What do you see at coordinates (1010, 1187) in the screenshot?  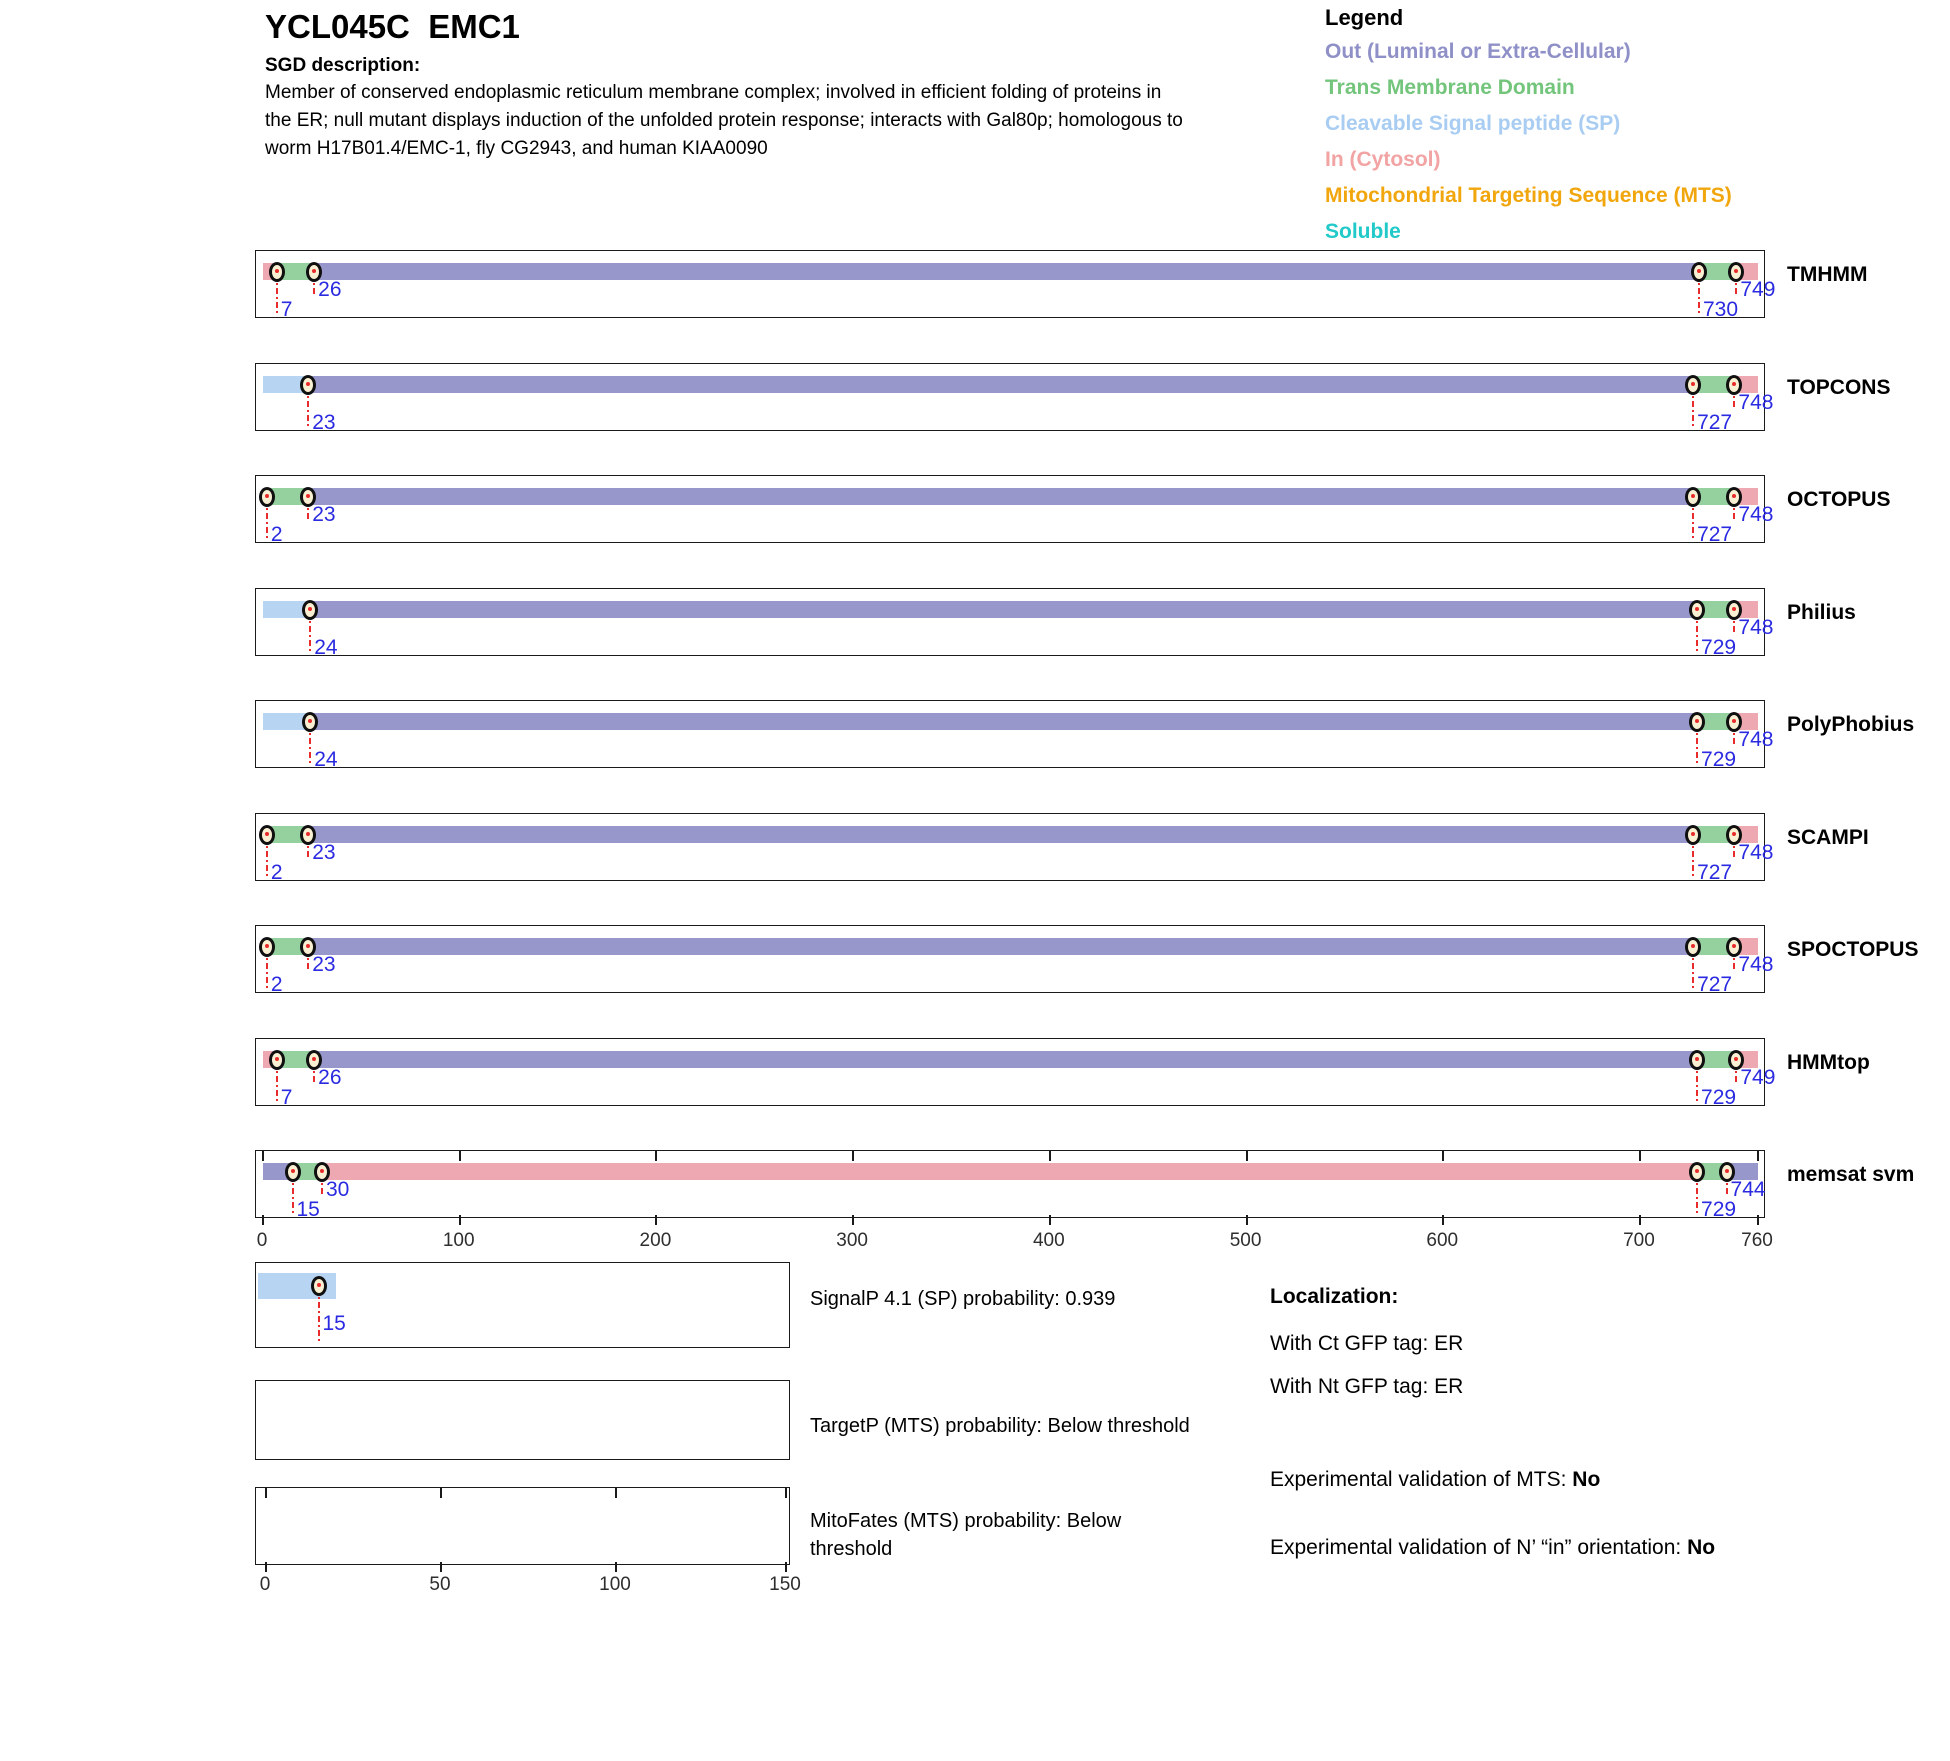 I see `track-box-memsat-svm: 15 30 729 744` at bounding box center [1010, 1187].